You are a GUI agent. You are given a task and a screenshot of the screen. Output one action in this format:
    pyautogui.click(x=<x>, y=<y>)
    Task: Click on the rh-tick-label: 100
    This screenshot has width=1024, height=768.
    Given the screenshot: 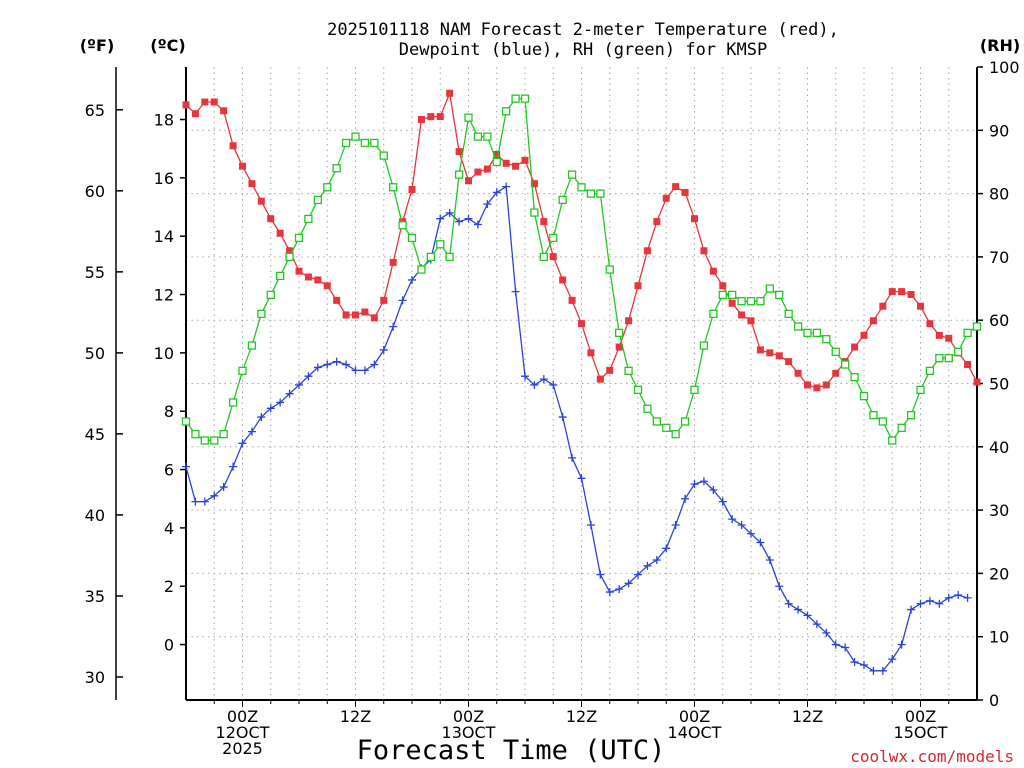 What is the action you would take?
    pyautogui.click(x=1004, y=67)
    